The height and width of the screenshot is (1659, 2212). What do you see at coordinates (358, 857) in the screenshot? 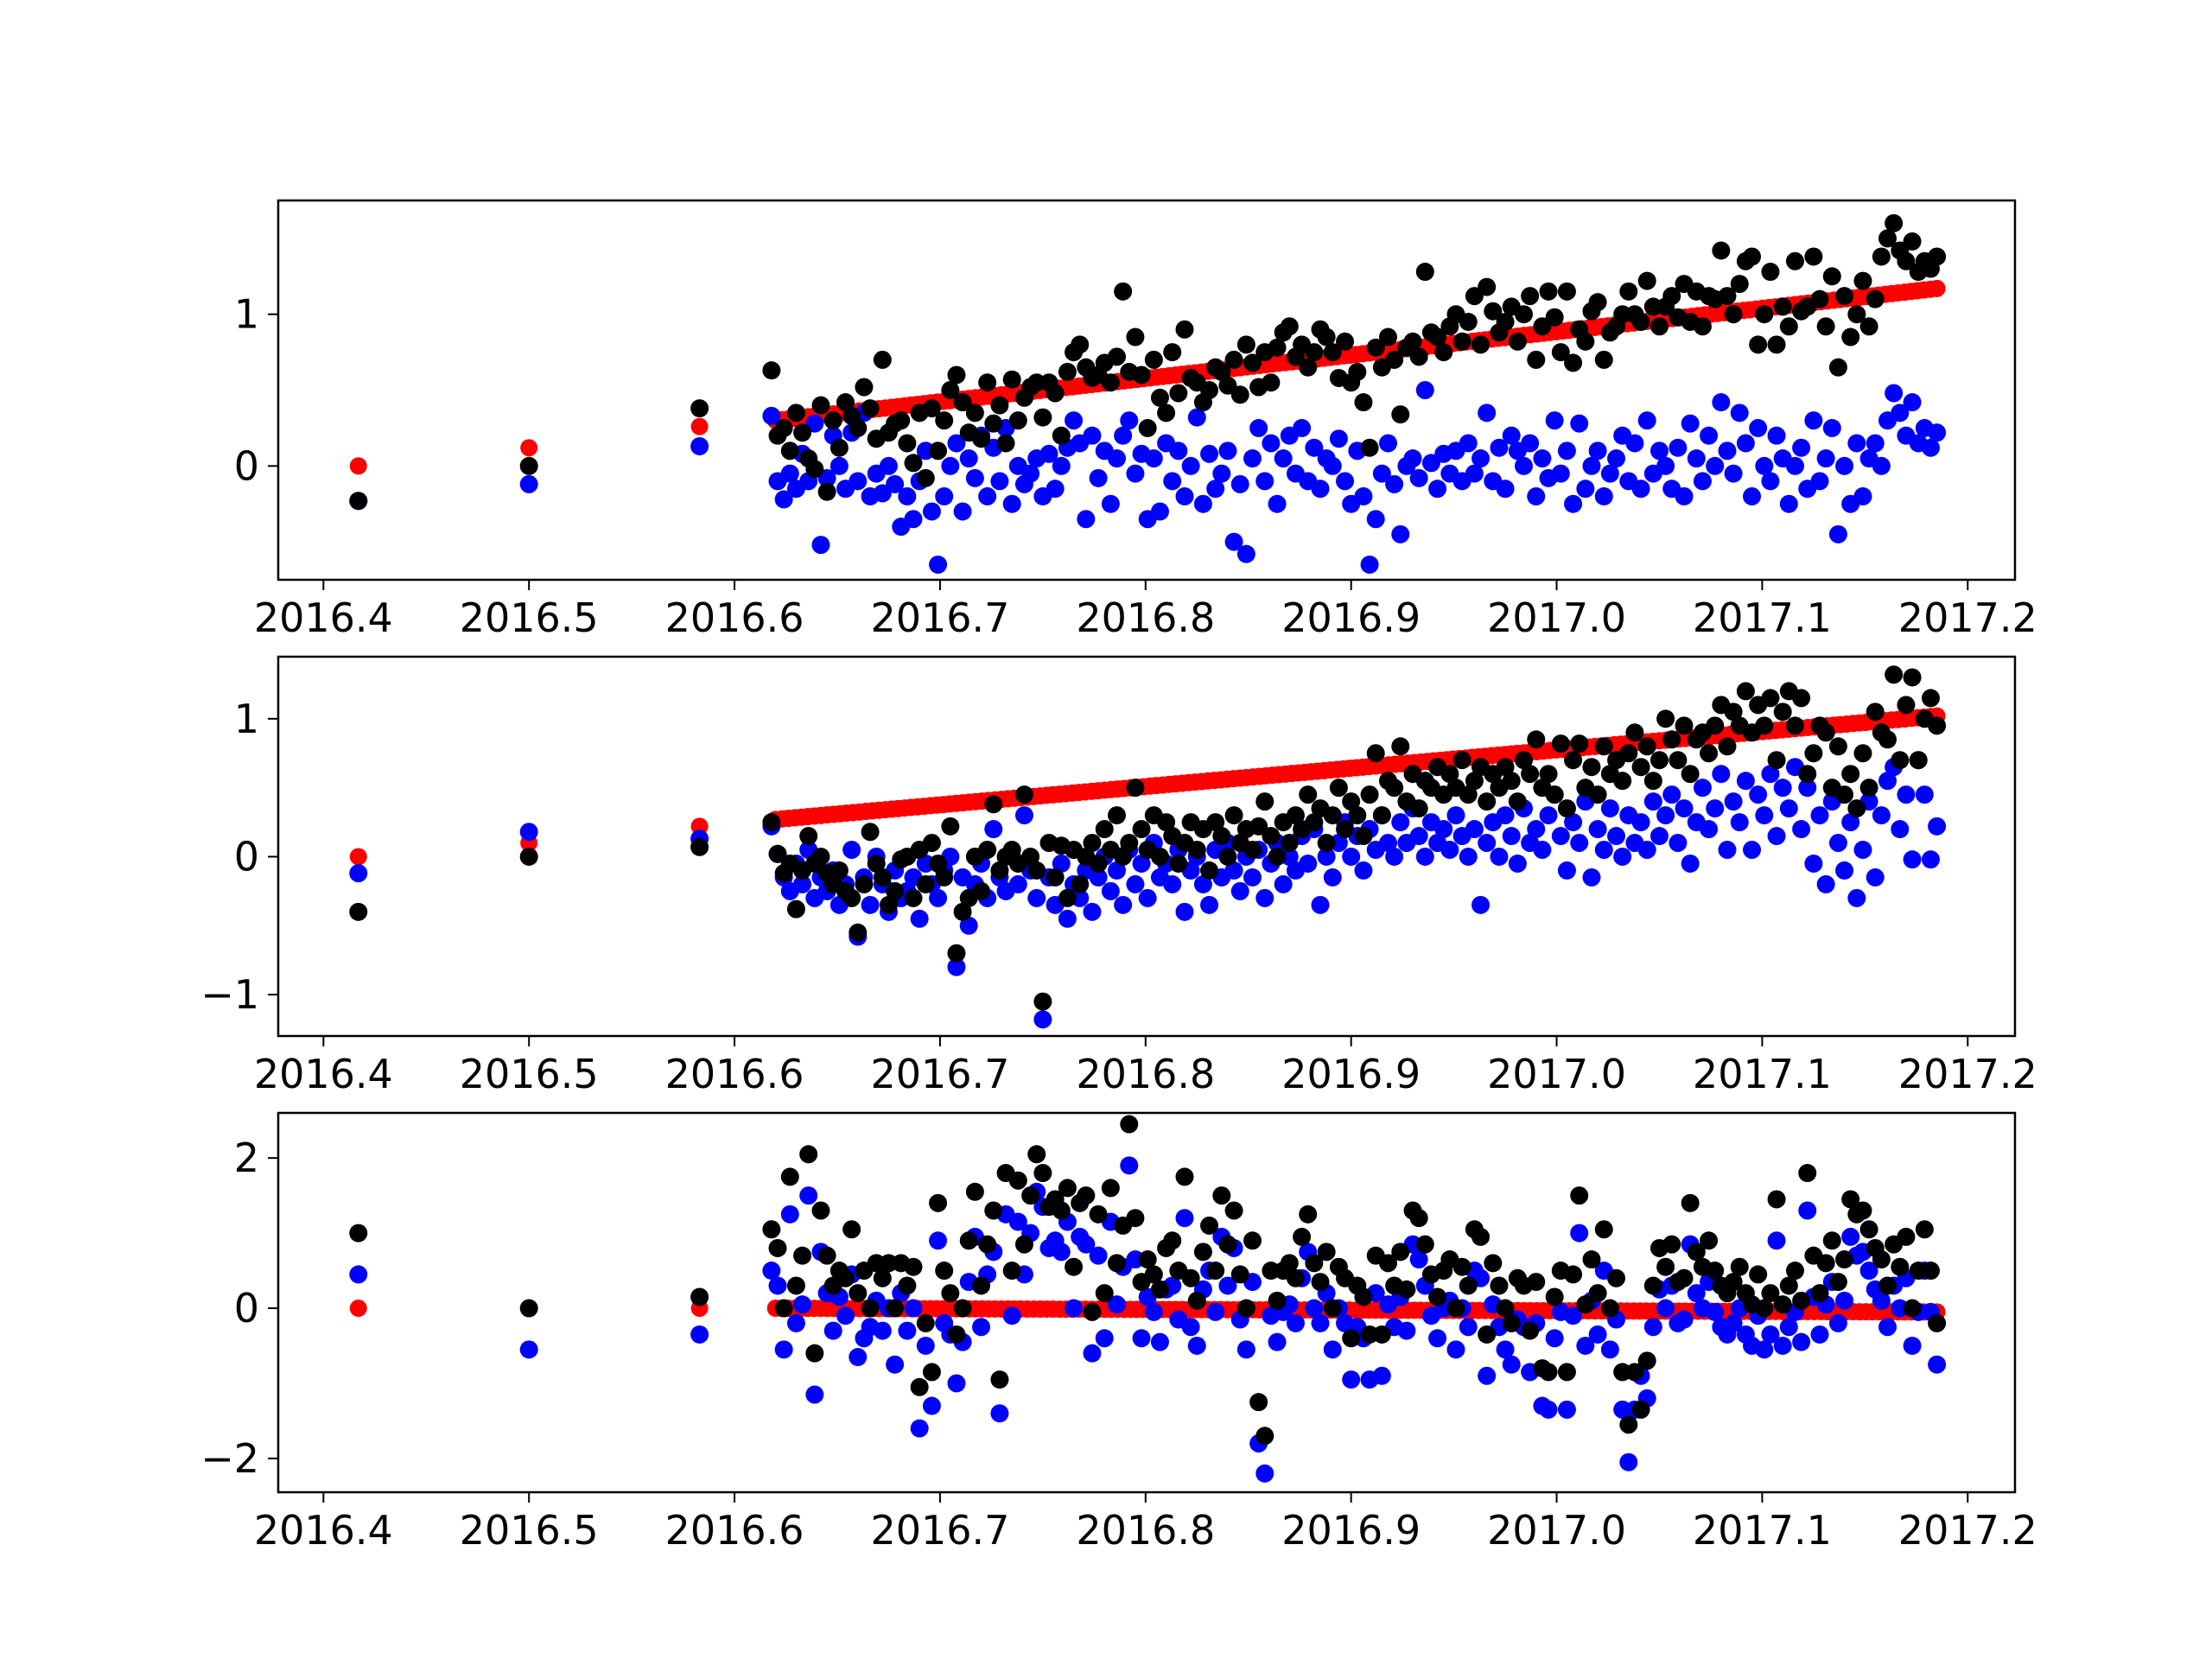
I see `trend-point` at bounding box center [358, 857].